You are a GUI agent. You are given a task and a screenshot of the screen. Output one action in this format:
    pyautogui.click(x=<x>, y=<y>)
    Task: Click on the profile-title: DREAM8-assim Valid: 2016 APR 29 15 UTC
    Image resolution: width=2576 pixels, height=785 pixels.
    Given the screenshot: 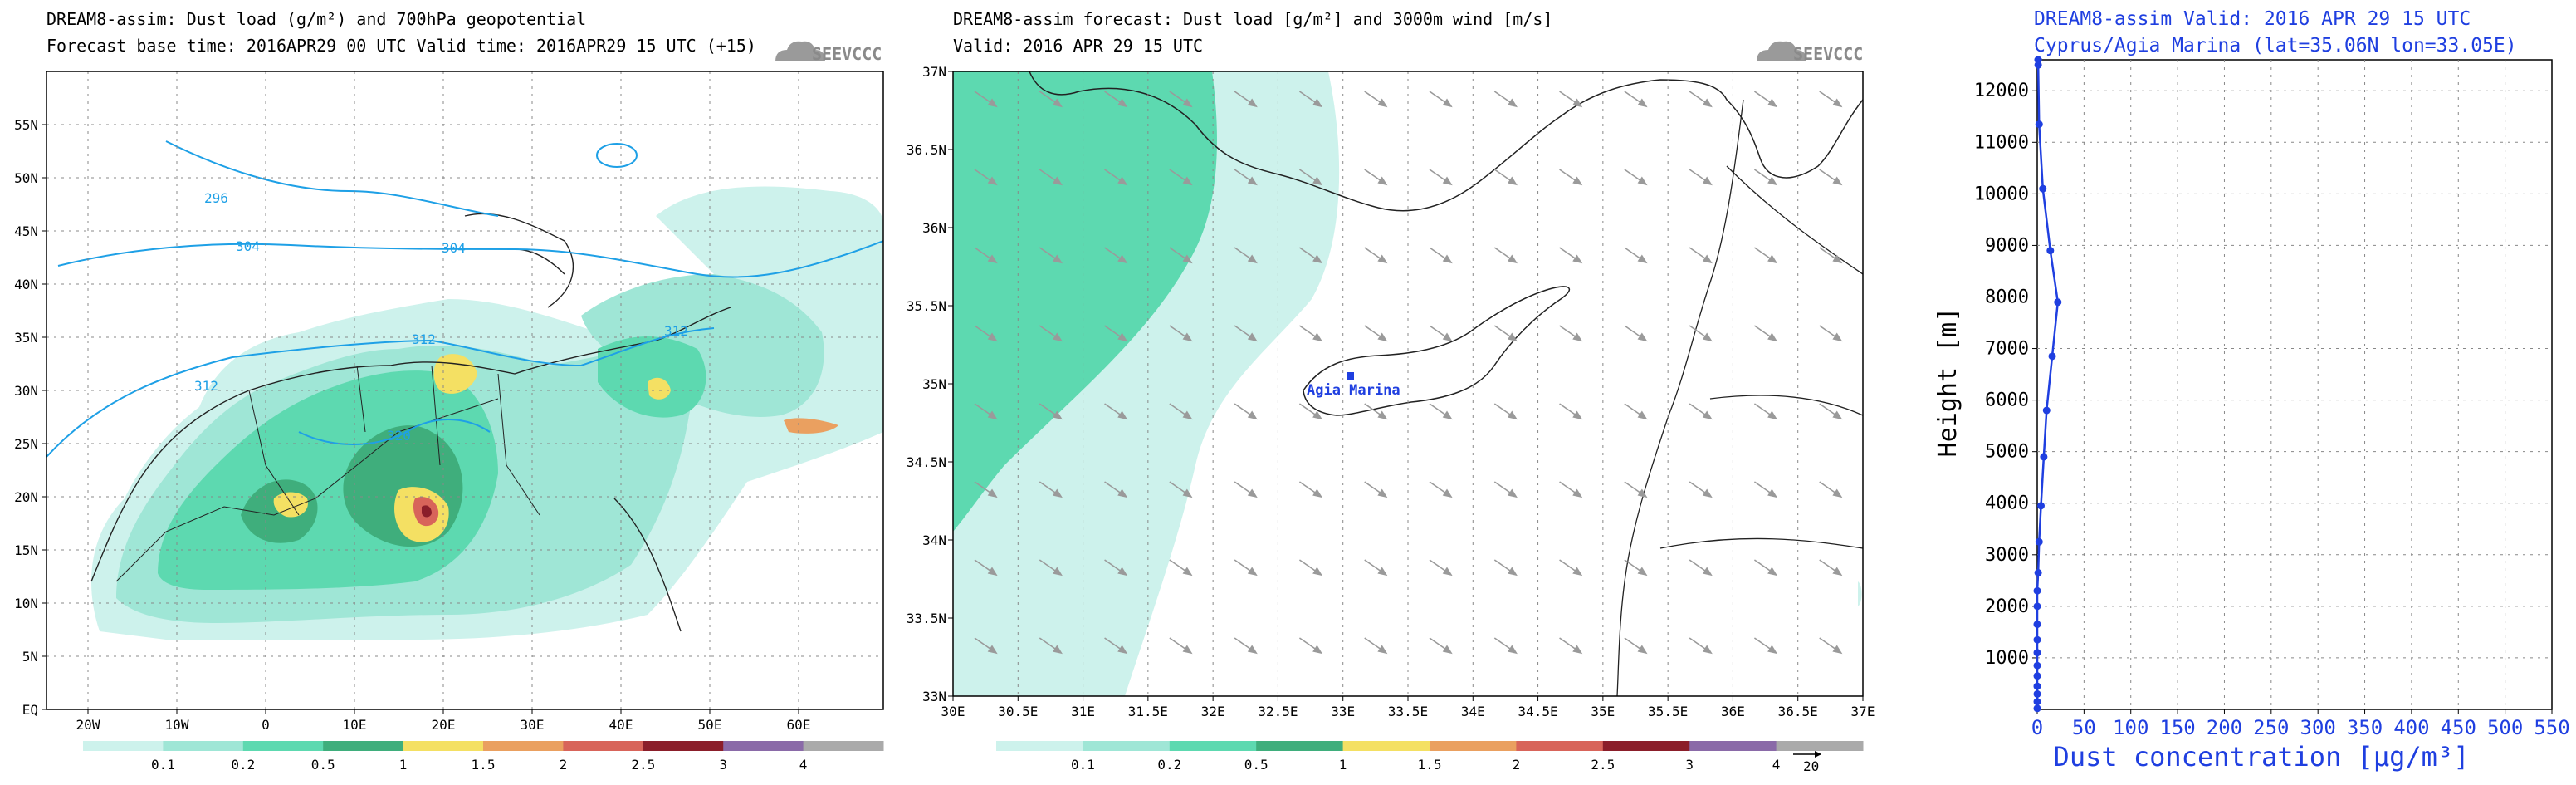 What is the action you would take?
    pyautogui.click(x=2252, y=19)
    